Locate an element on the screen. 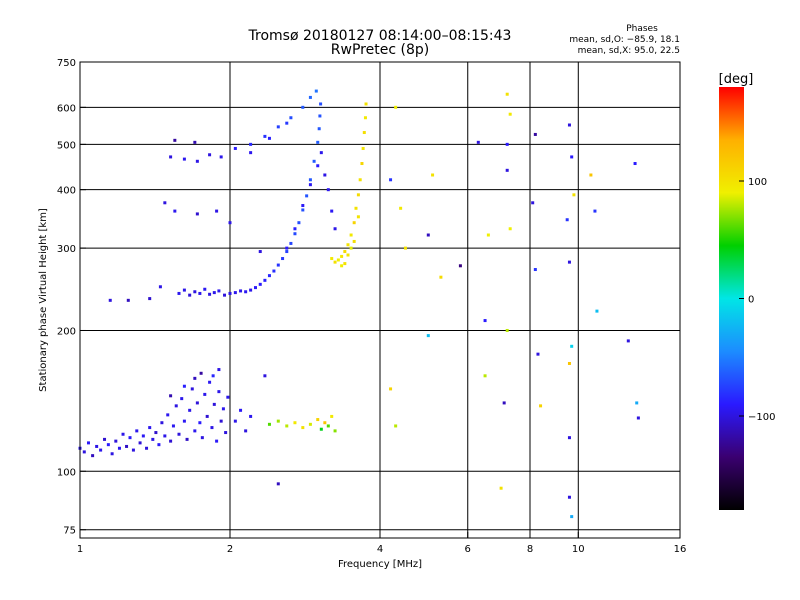 The width and height of the screenshot is (800, 600). x-tick-label: 4 is located at coordinates (380, 549).